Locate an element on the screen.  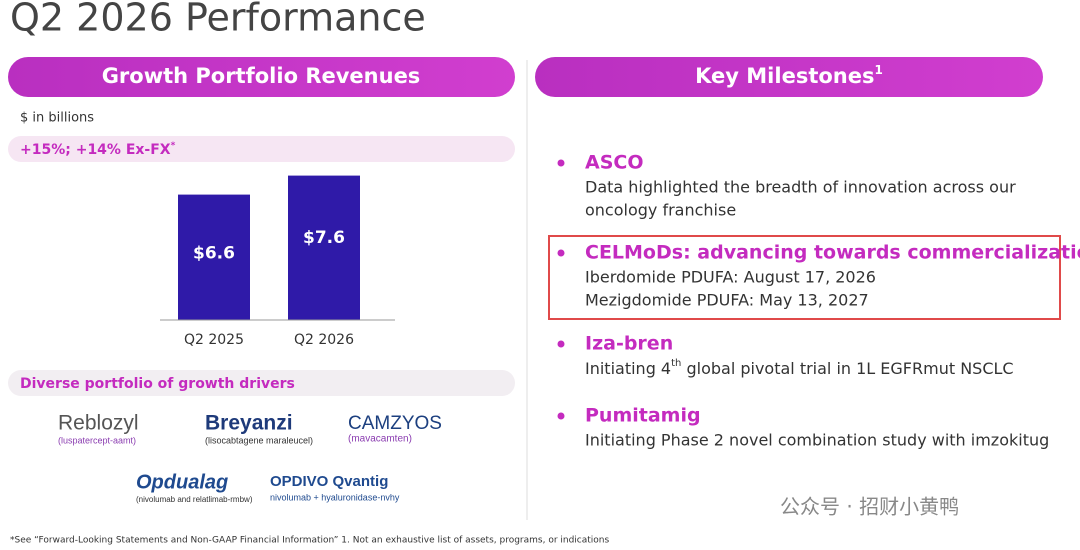
growth-band is located at coordinates (261, 149).